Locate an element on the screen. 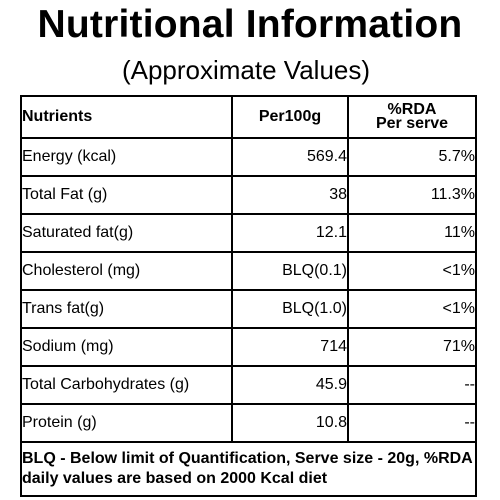 This screenshot has height=500, width=500. rda-value: 71% is located at coordinates (412, 347).